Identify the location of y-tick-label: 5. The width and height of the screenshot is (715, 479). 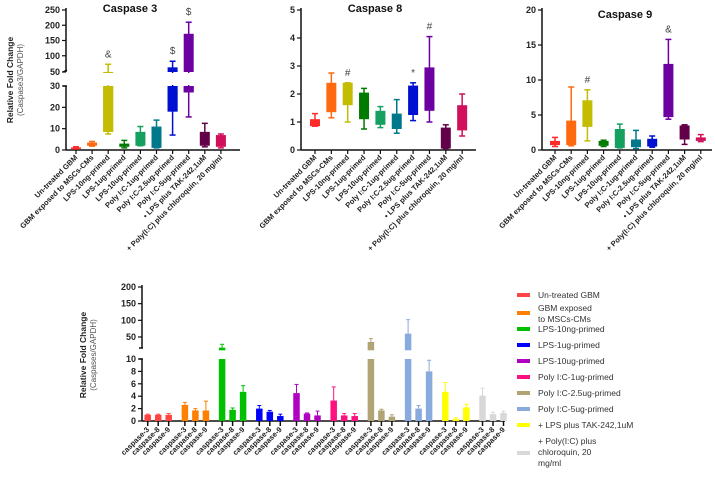
(292, 10).